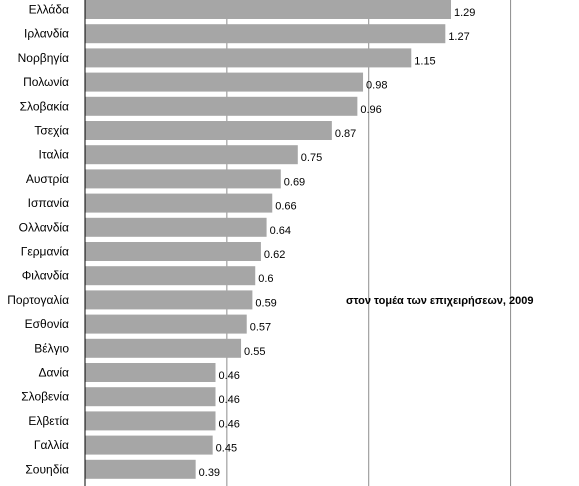 This screenshot has width=579, height=486. I want to click on category-label: Αυστρία, so click(47, 179).